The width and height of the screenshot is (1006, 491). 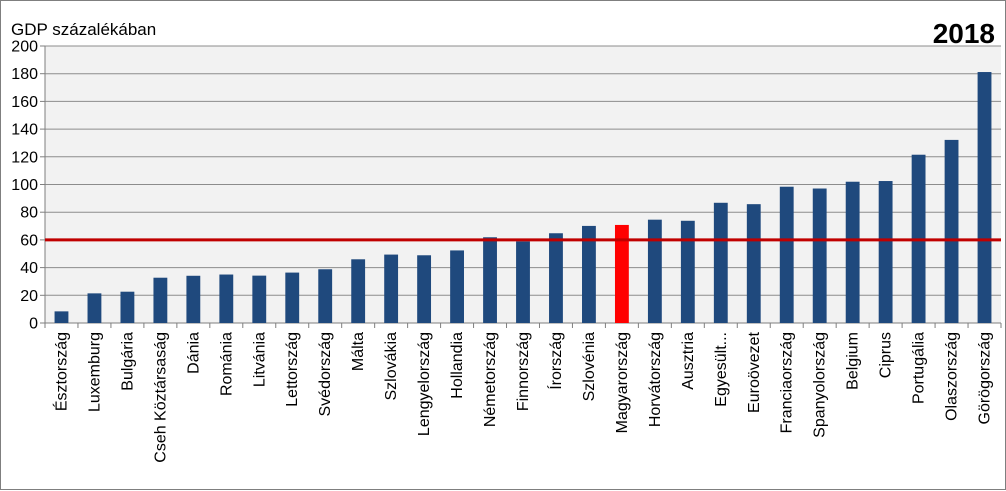 I want to click on x-tick-label: Ausztria, so click(x=688, y=361).